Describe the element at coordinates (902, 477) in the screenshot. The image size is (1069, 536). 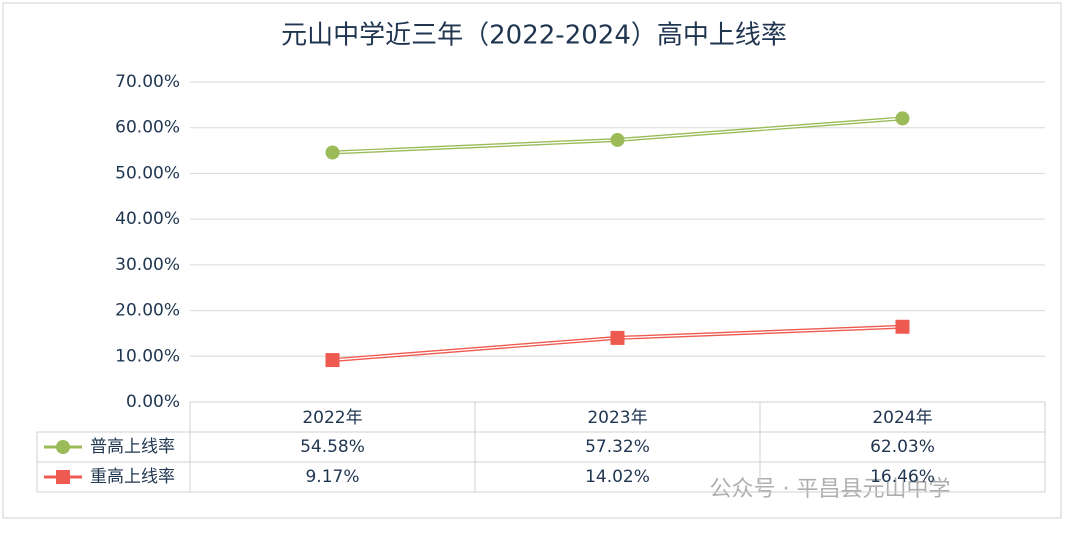
I see `table-value: 16.46%` at that location.